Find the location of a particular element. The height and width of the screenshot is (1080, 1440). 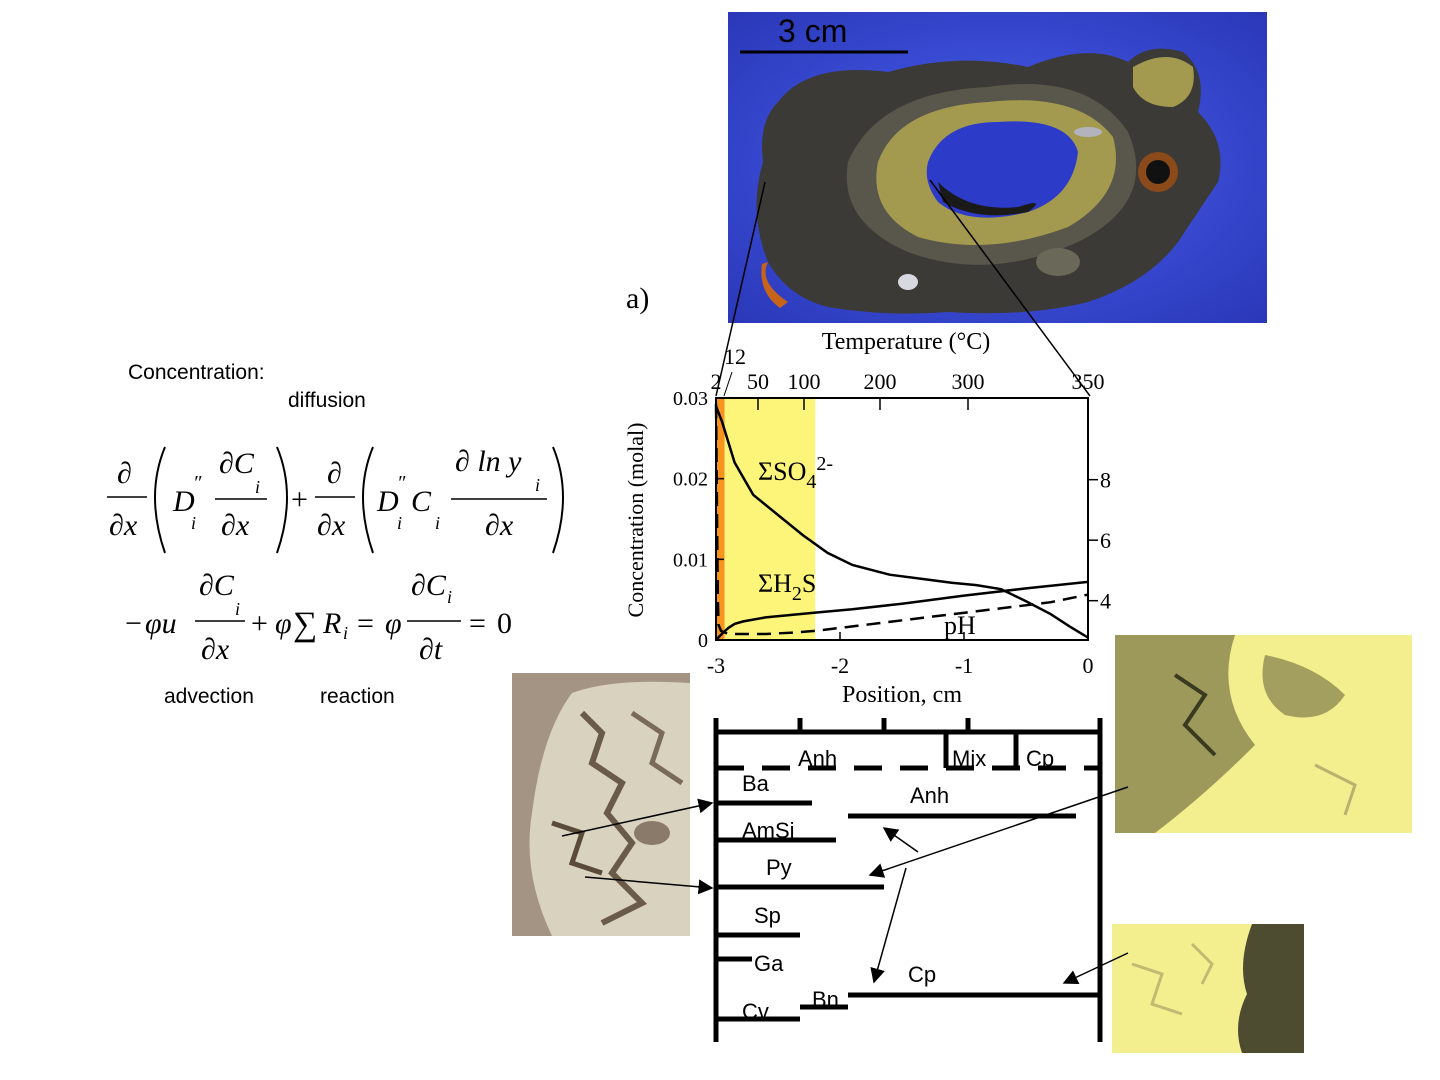

mineral-label-anh: Anh is located at coordinates (930, 795).